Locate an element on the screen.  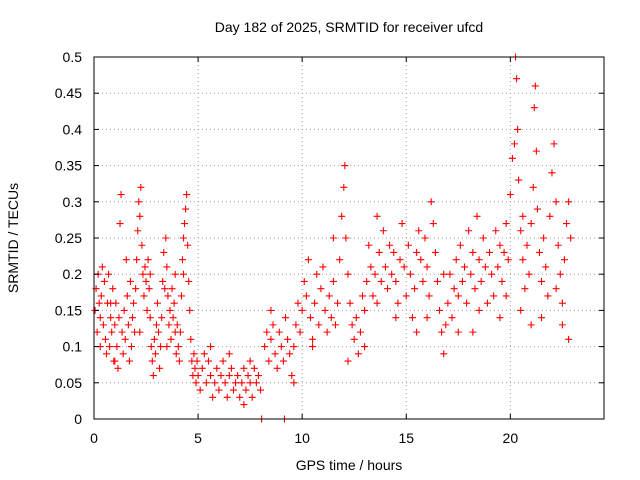
x-tick-label: 15 is located at coordinates (406, 438).